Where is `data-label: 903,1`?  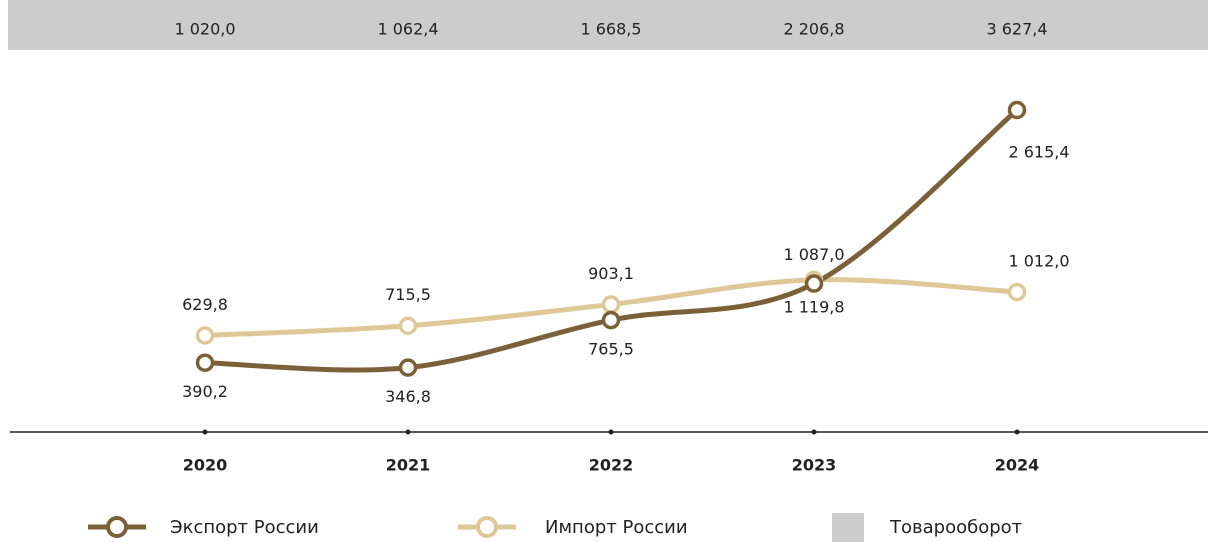
data-label: 903,1 is located at coordinates (611, 273).